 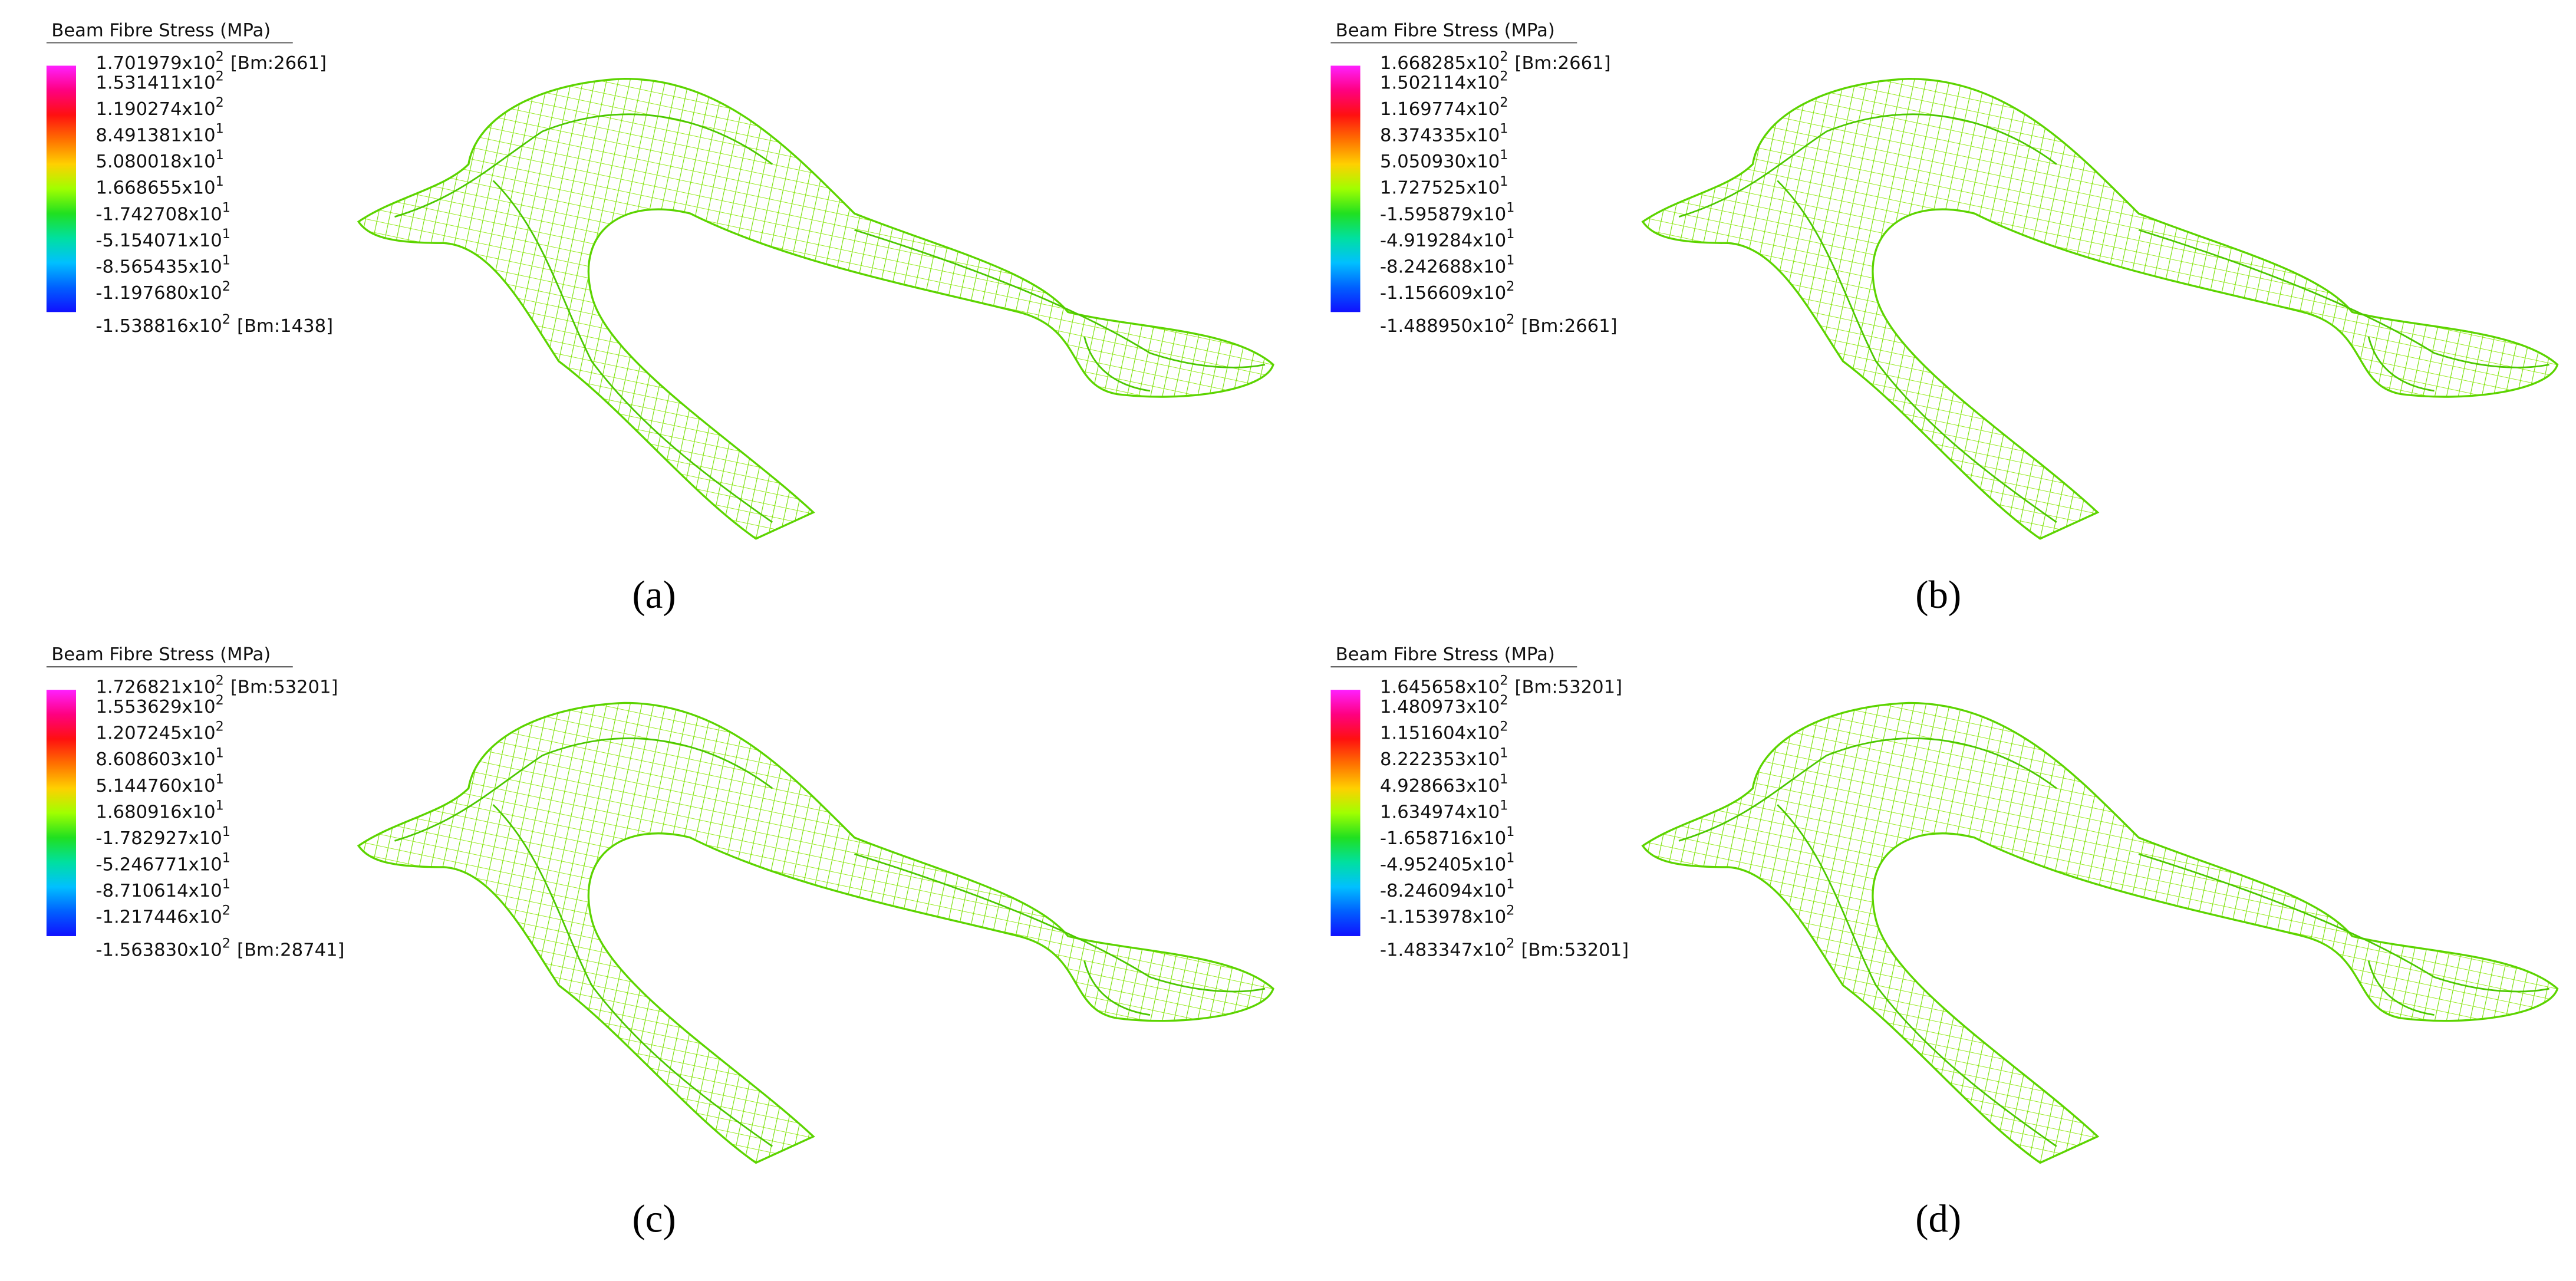 I want to click on mantissa: 8.491381x10, so click(x=155, y=136).